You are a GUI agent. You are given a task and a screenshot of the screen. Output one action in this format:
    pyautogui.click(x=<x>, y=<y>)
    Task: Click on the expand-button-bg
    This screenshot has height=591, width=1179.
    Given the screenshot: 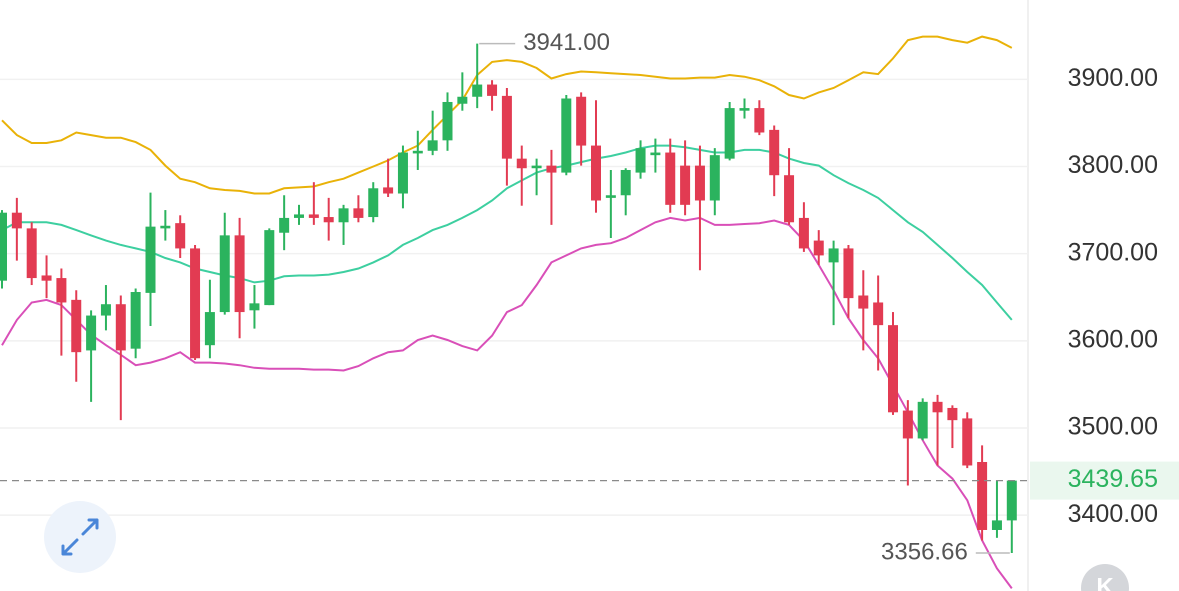 What is the action you would take?
    pyautogui.click(x=80, y=537)
    